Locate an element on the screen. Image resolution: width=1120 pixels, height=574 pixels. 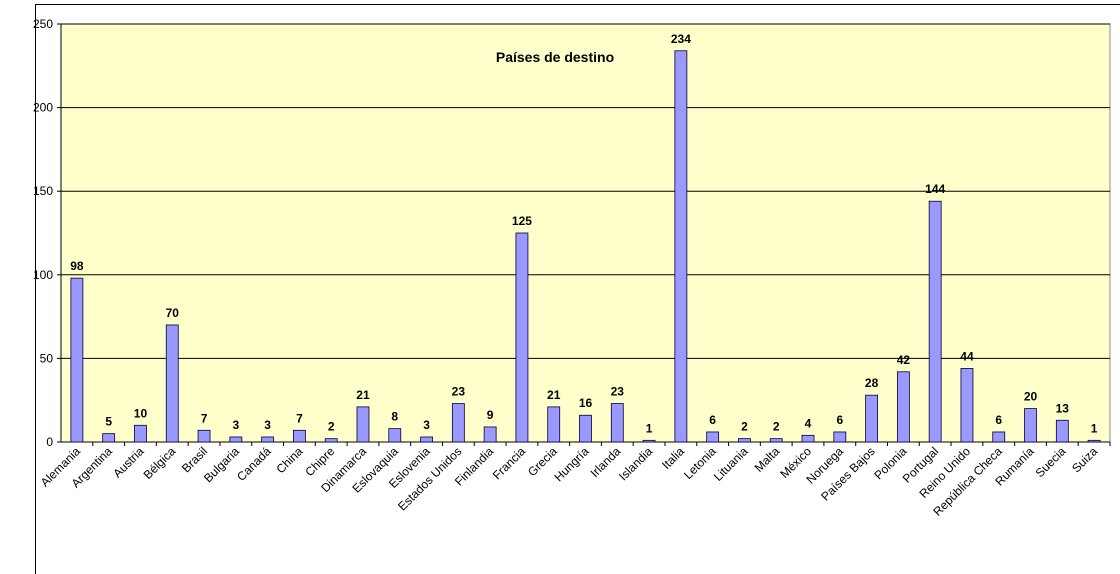
x-tick-label: Bélgica is located at coordinates (160, 463).